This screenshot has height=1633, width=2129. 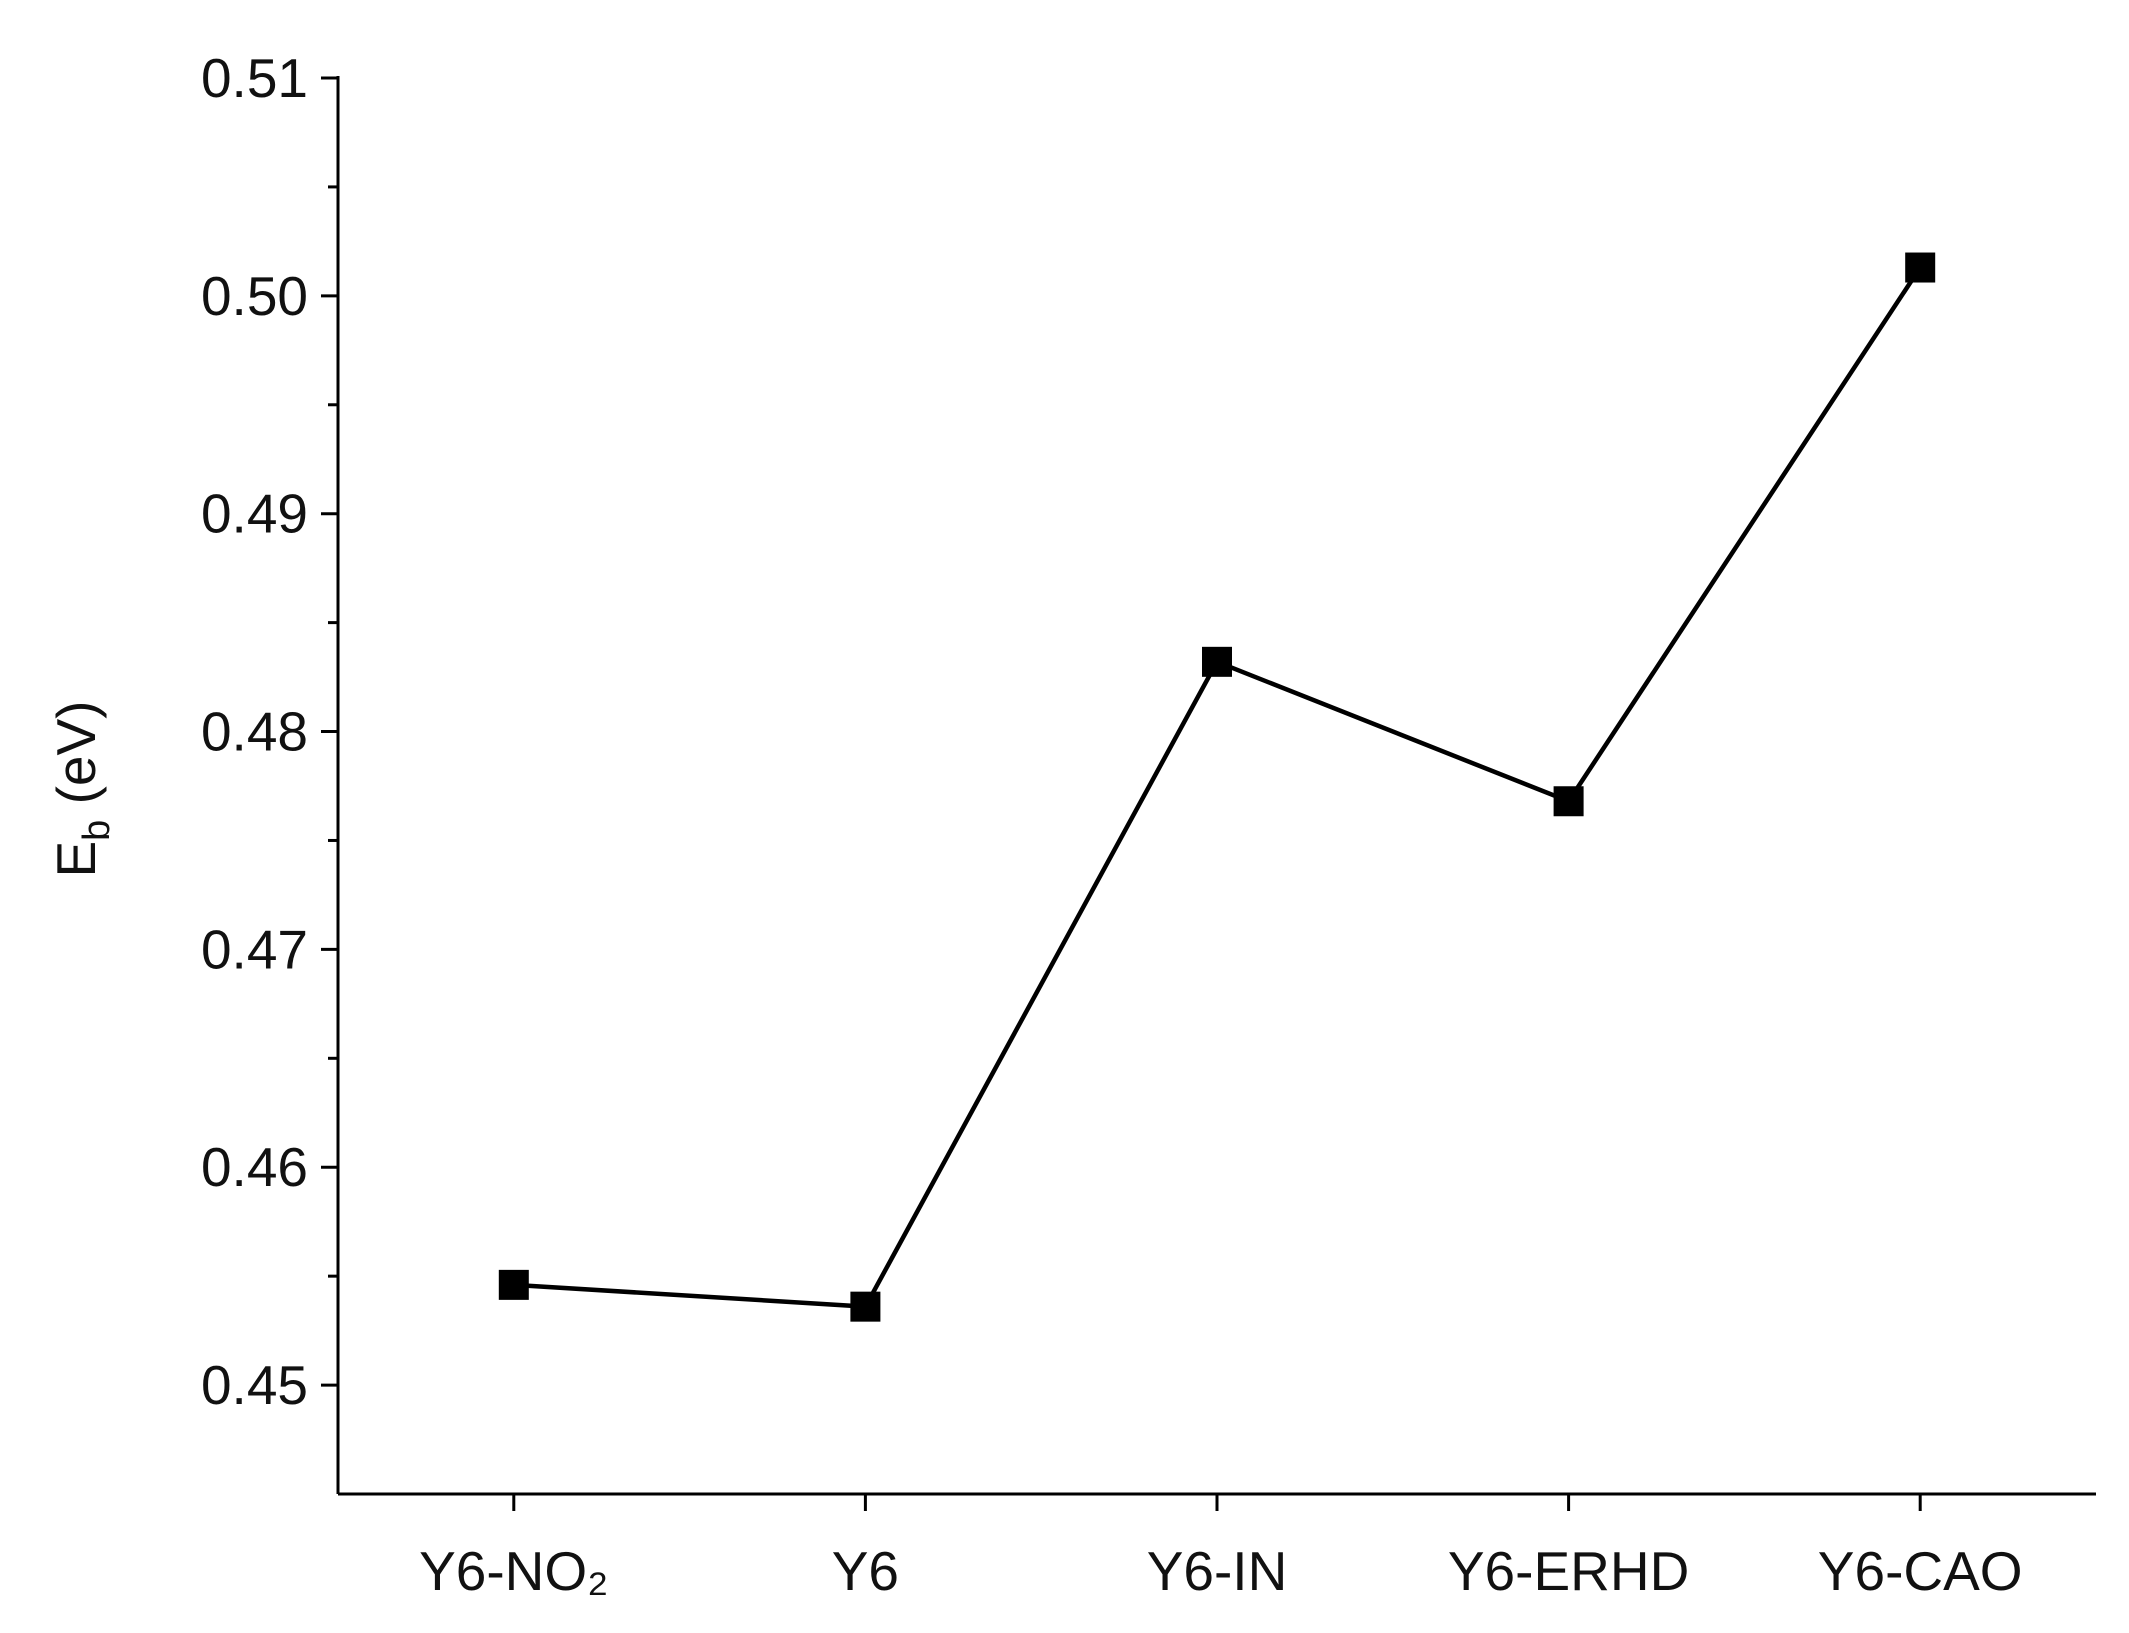 I want to click on x-tick-label: Y6-NO₂, so click(x=513, y=1571).